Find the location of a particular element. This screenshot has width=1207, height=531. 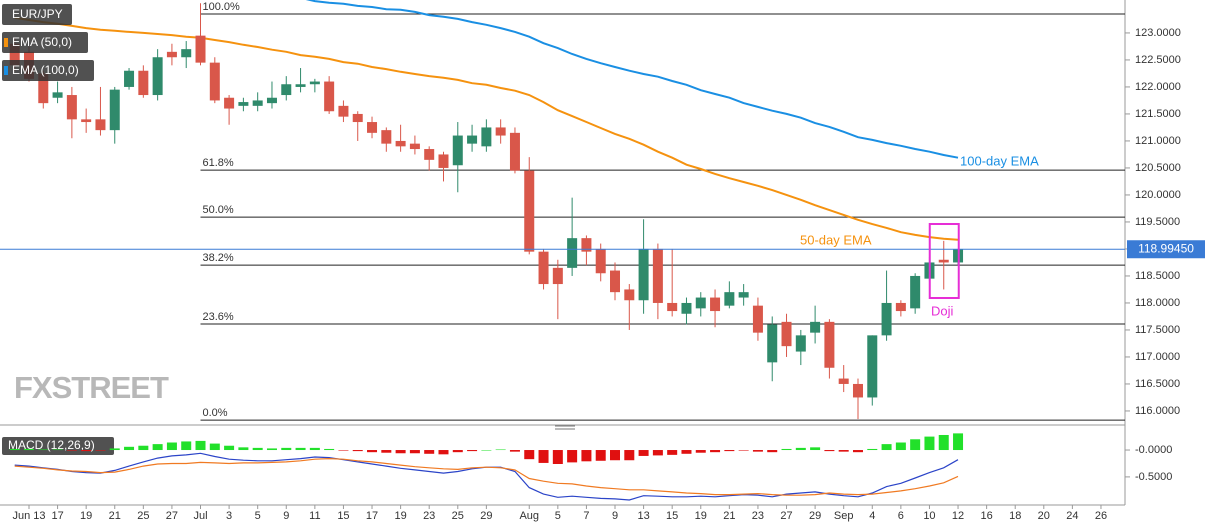

y-tick-label: 117.5000 is located at coordinates (1157, 330).